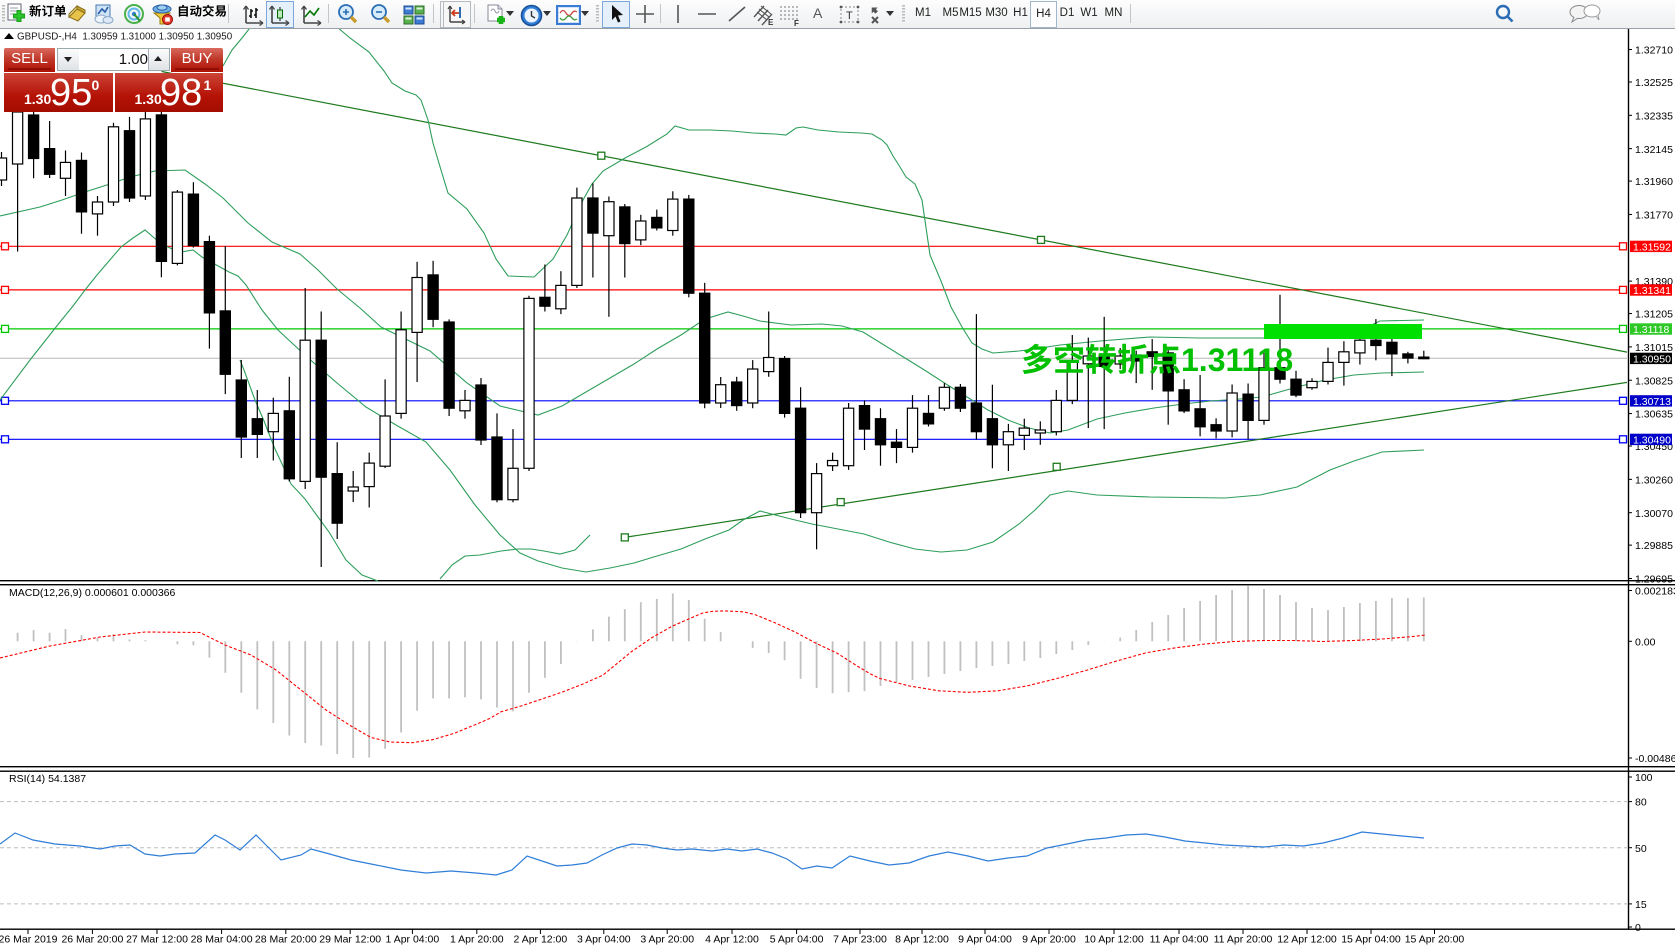 This screenshot has width=1675, height=947. I want to click on svg-text: 15 Apr 04:00, so click(1371, 940).